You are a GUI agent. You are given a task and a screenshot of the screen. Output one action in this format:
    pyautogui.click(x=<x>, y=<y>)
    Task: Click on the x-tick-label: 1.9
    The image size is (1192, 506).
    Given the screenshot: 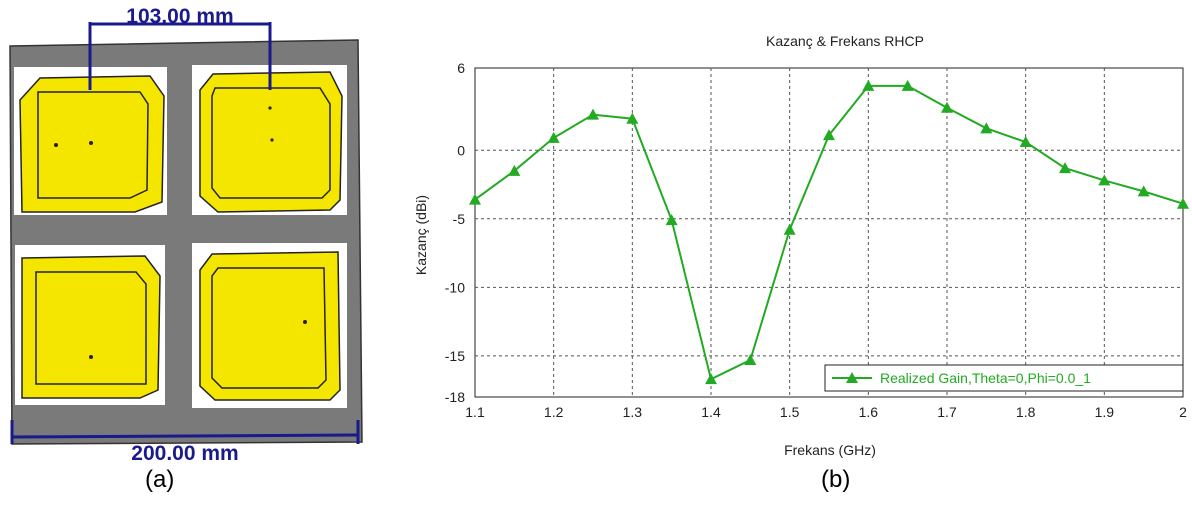 What is the action you would take?
    pyautogui.click(x=1105, y=412)
    